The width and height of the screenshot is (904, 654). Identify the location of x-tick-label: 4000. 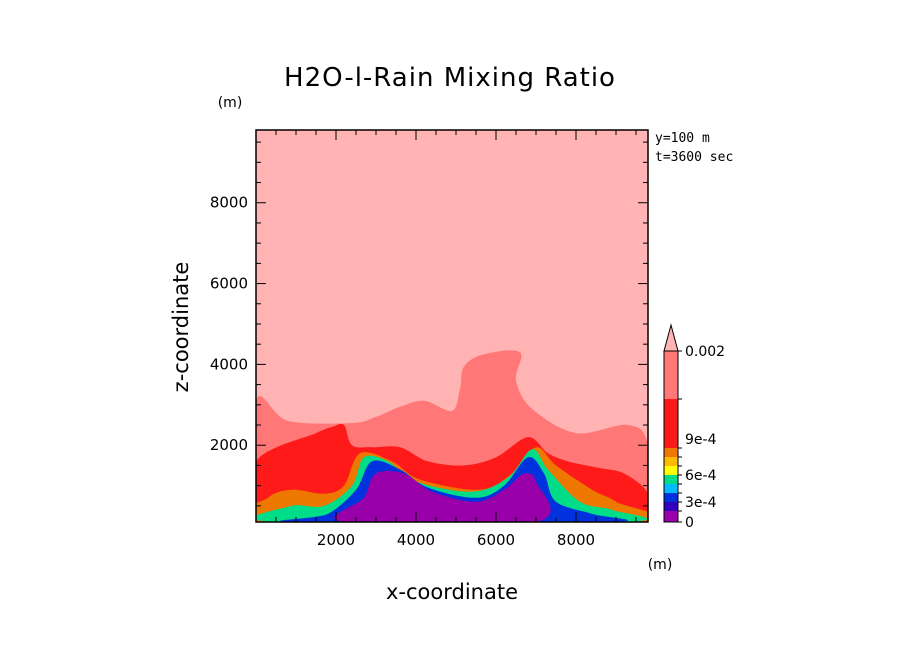
(416, 540).